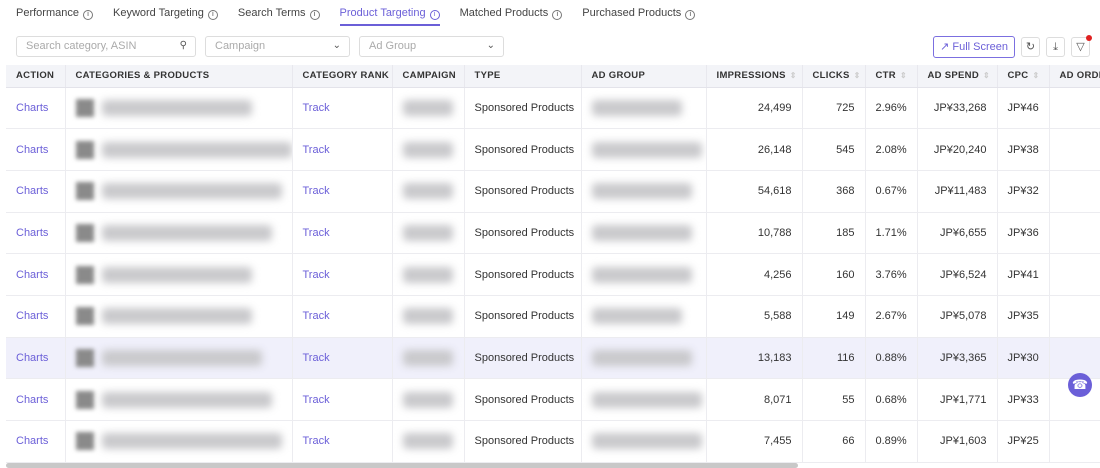 This screenshot has height=468, width=1100. Describe the element at coordinates (106, 46) in the screenshot. I see `search-input: Search category, ASIN ⚲` at that location.